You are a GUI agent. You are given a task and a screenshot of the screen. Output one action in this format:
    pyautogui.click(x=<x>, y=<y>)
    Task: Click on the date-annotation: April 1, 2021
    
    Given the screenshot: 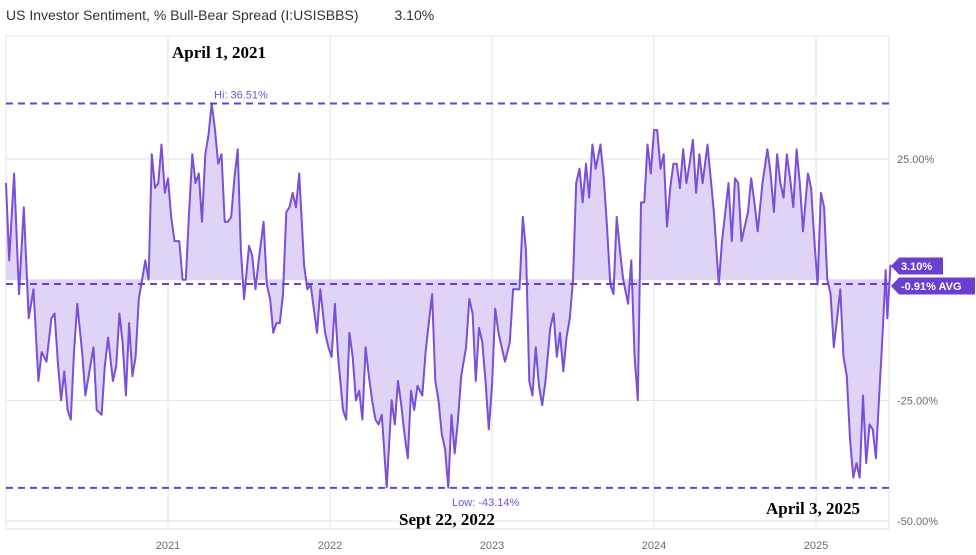 What is the action you would take?
    pyautogui.click(x=219, y=52)
    